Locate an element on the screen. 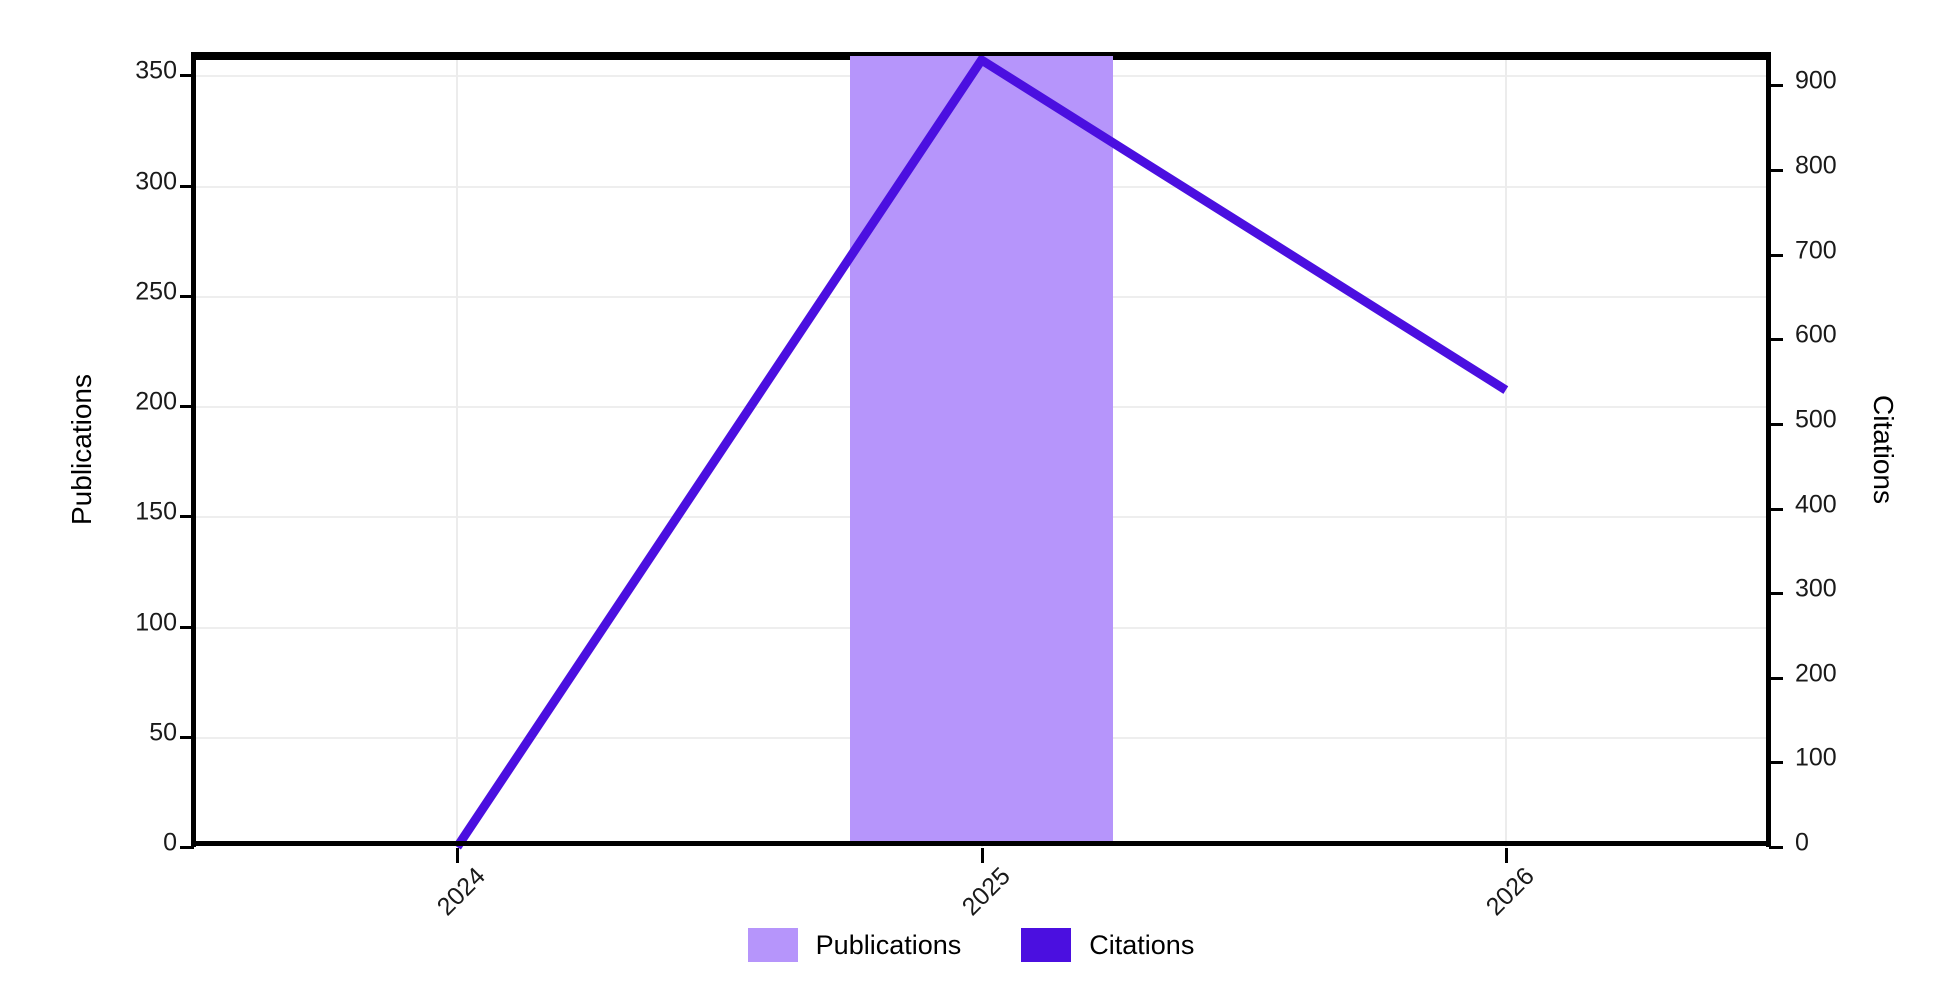 Image resolution: width=1942 pixels, height=982 pixels. y-tick-label-right: 400 is located at coordinates (1816, 504).